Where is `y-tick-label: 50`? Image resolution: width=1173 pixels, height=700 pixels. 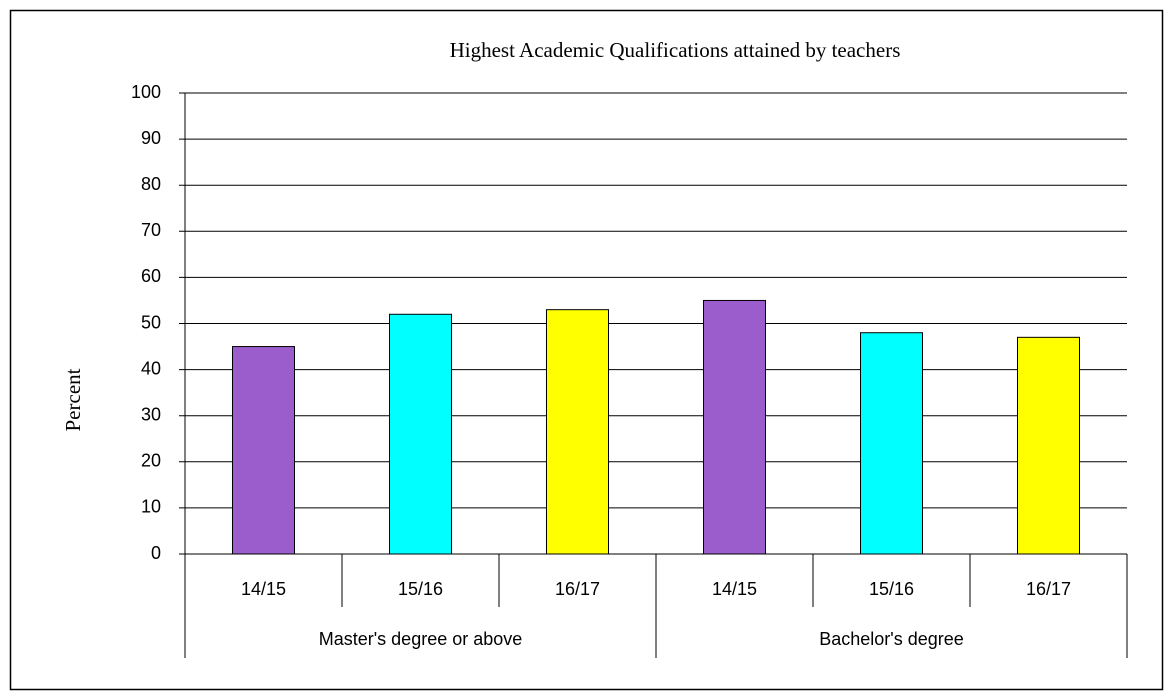
y-tick-label: 50 is located at coordinates (151, 322).